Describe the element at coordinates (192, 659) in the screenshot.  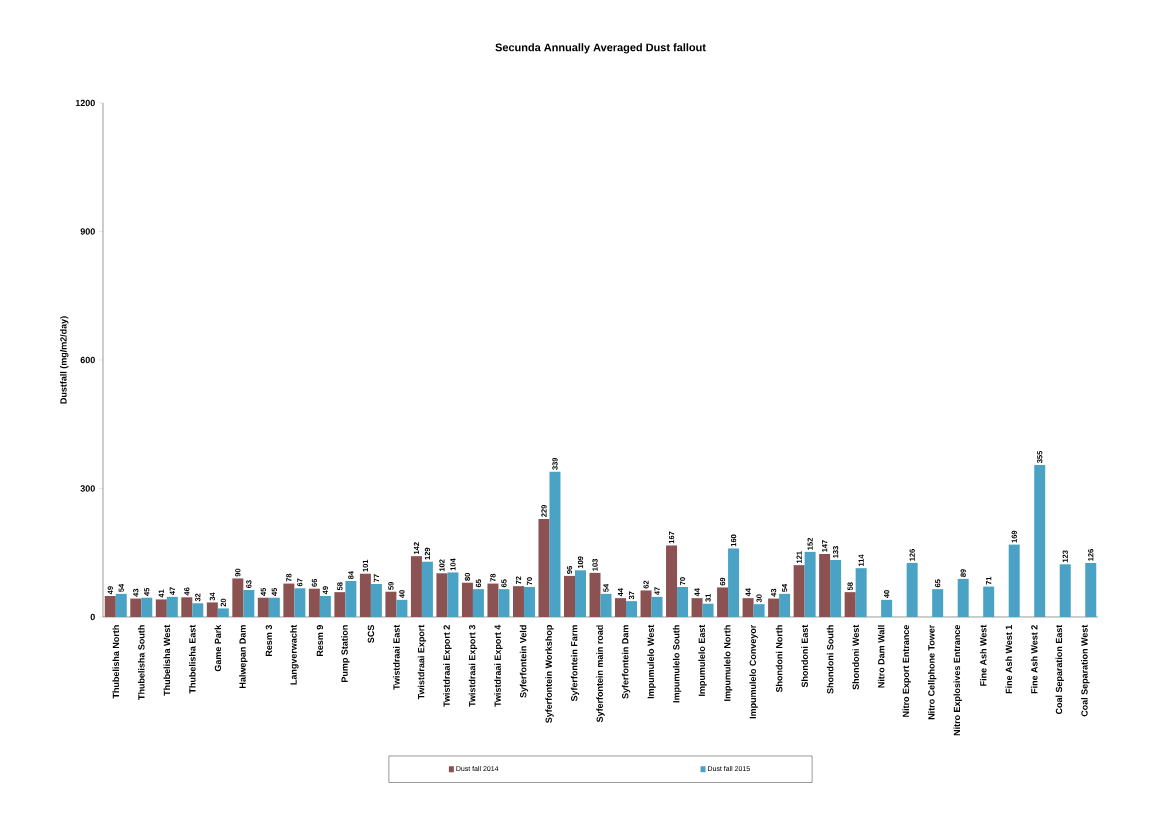
I see `x-tick-label: Thubelisha East` at that location.